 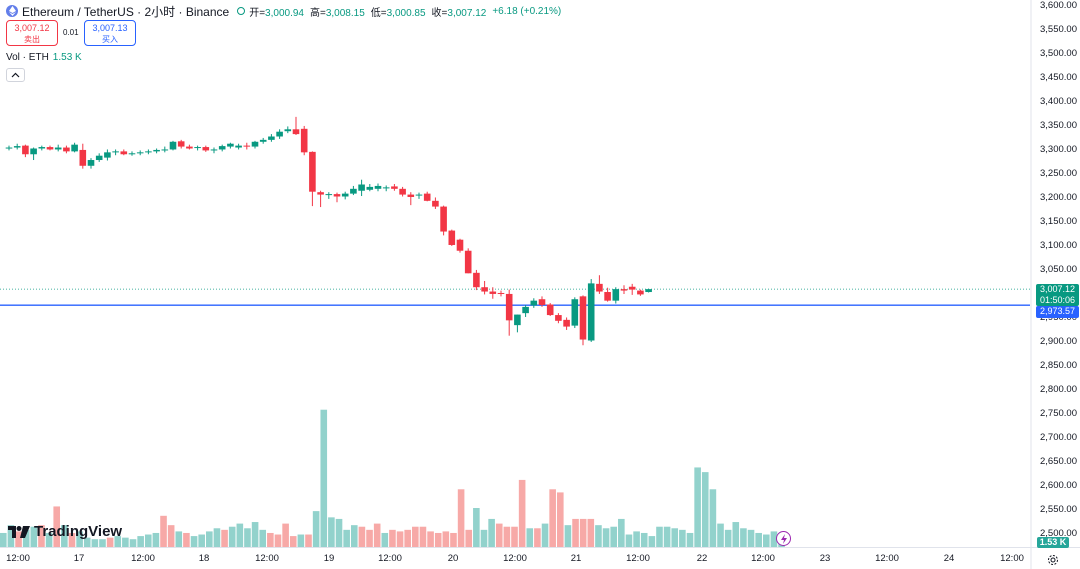 What do you see at coordinates (329, 558) in the screenshot?
I see `x-axis-tick-label: 19` at bounding box center [329, 558].